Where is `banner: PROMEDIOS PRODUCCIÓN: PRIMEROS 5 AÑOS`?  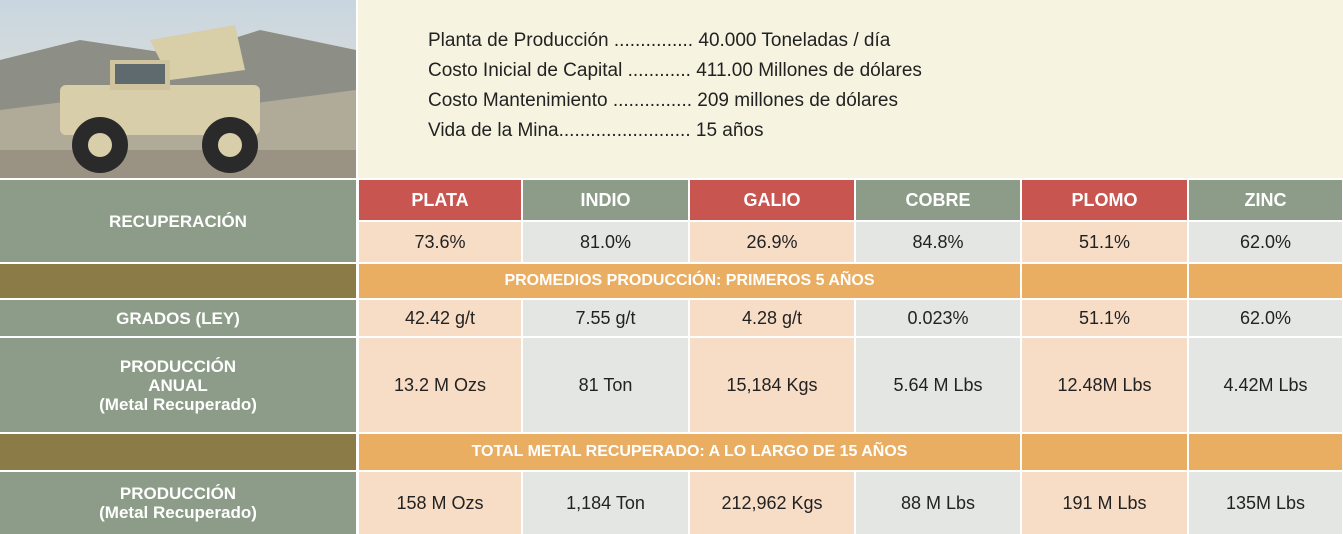
banner: PROMEDIOS PRODUCCIÓN: PRIMEROS 5 AÑOS is located at coordinates (689, 281).